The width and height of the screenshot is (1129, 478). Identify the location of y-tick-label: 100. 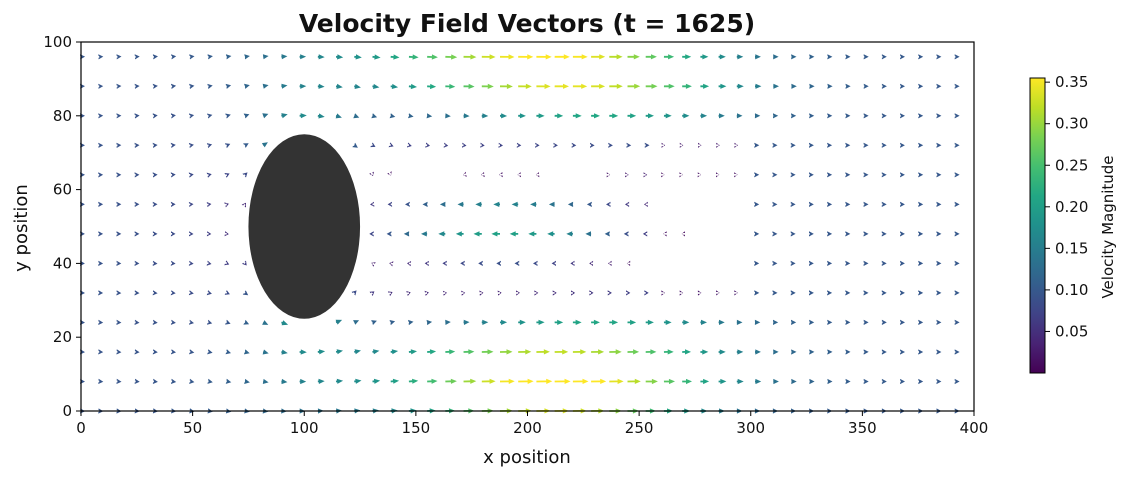
(57, 42).